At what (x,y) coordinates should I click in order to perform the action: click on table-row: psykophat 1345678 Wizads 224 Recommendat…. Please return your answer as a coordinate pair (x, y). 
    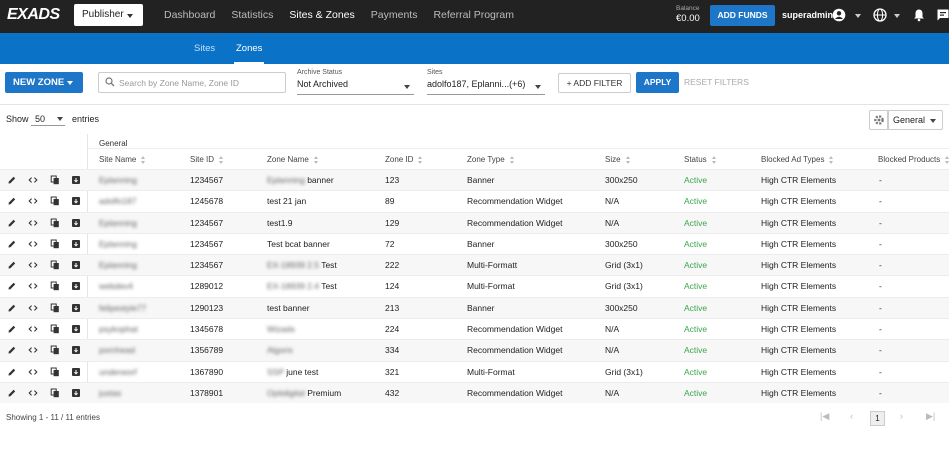
    Looking at the image, I should click on (474, 328).